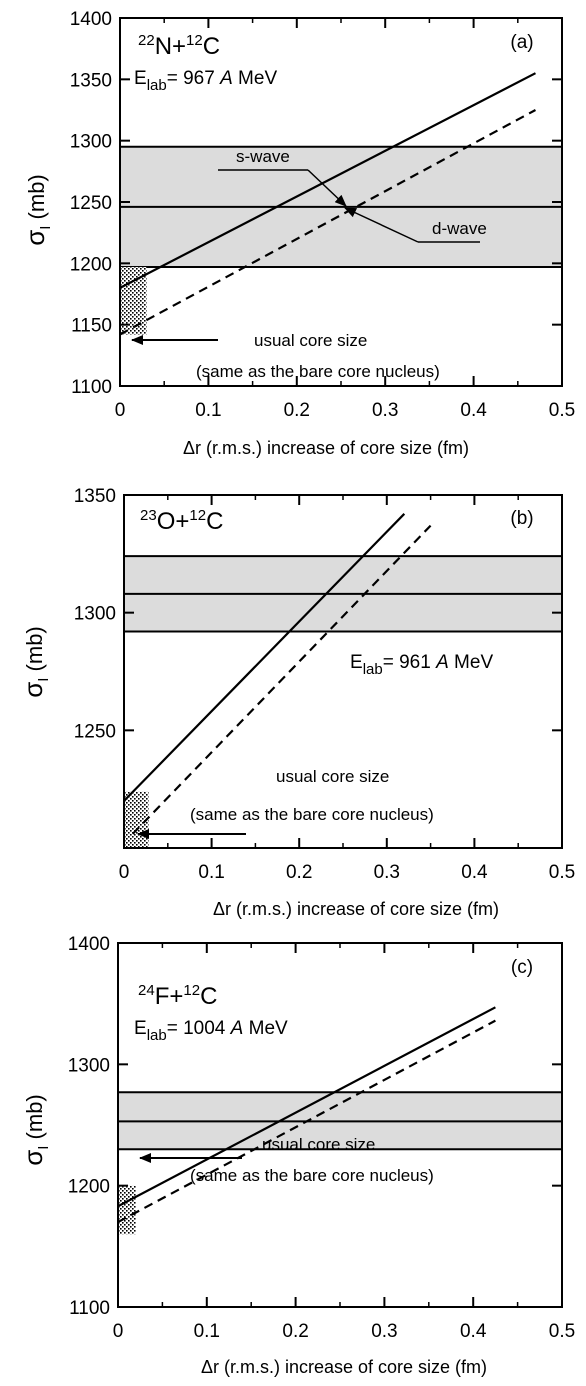 The height and width of the screenshot is (1386, 586). I want to click on panel-label: (c), so click(522, 967).